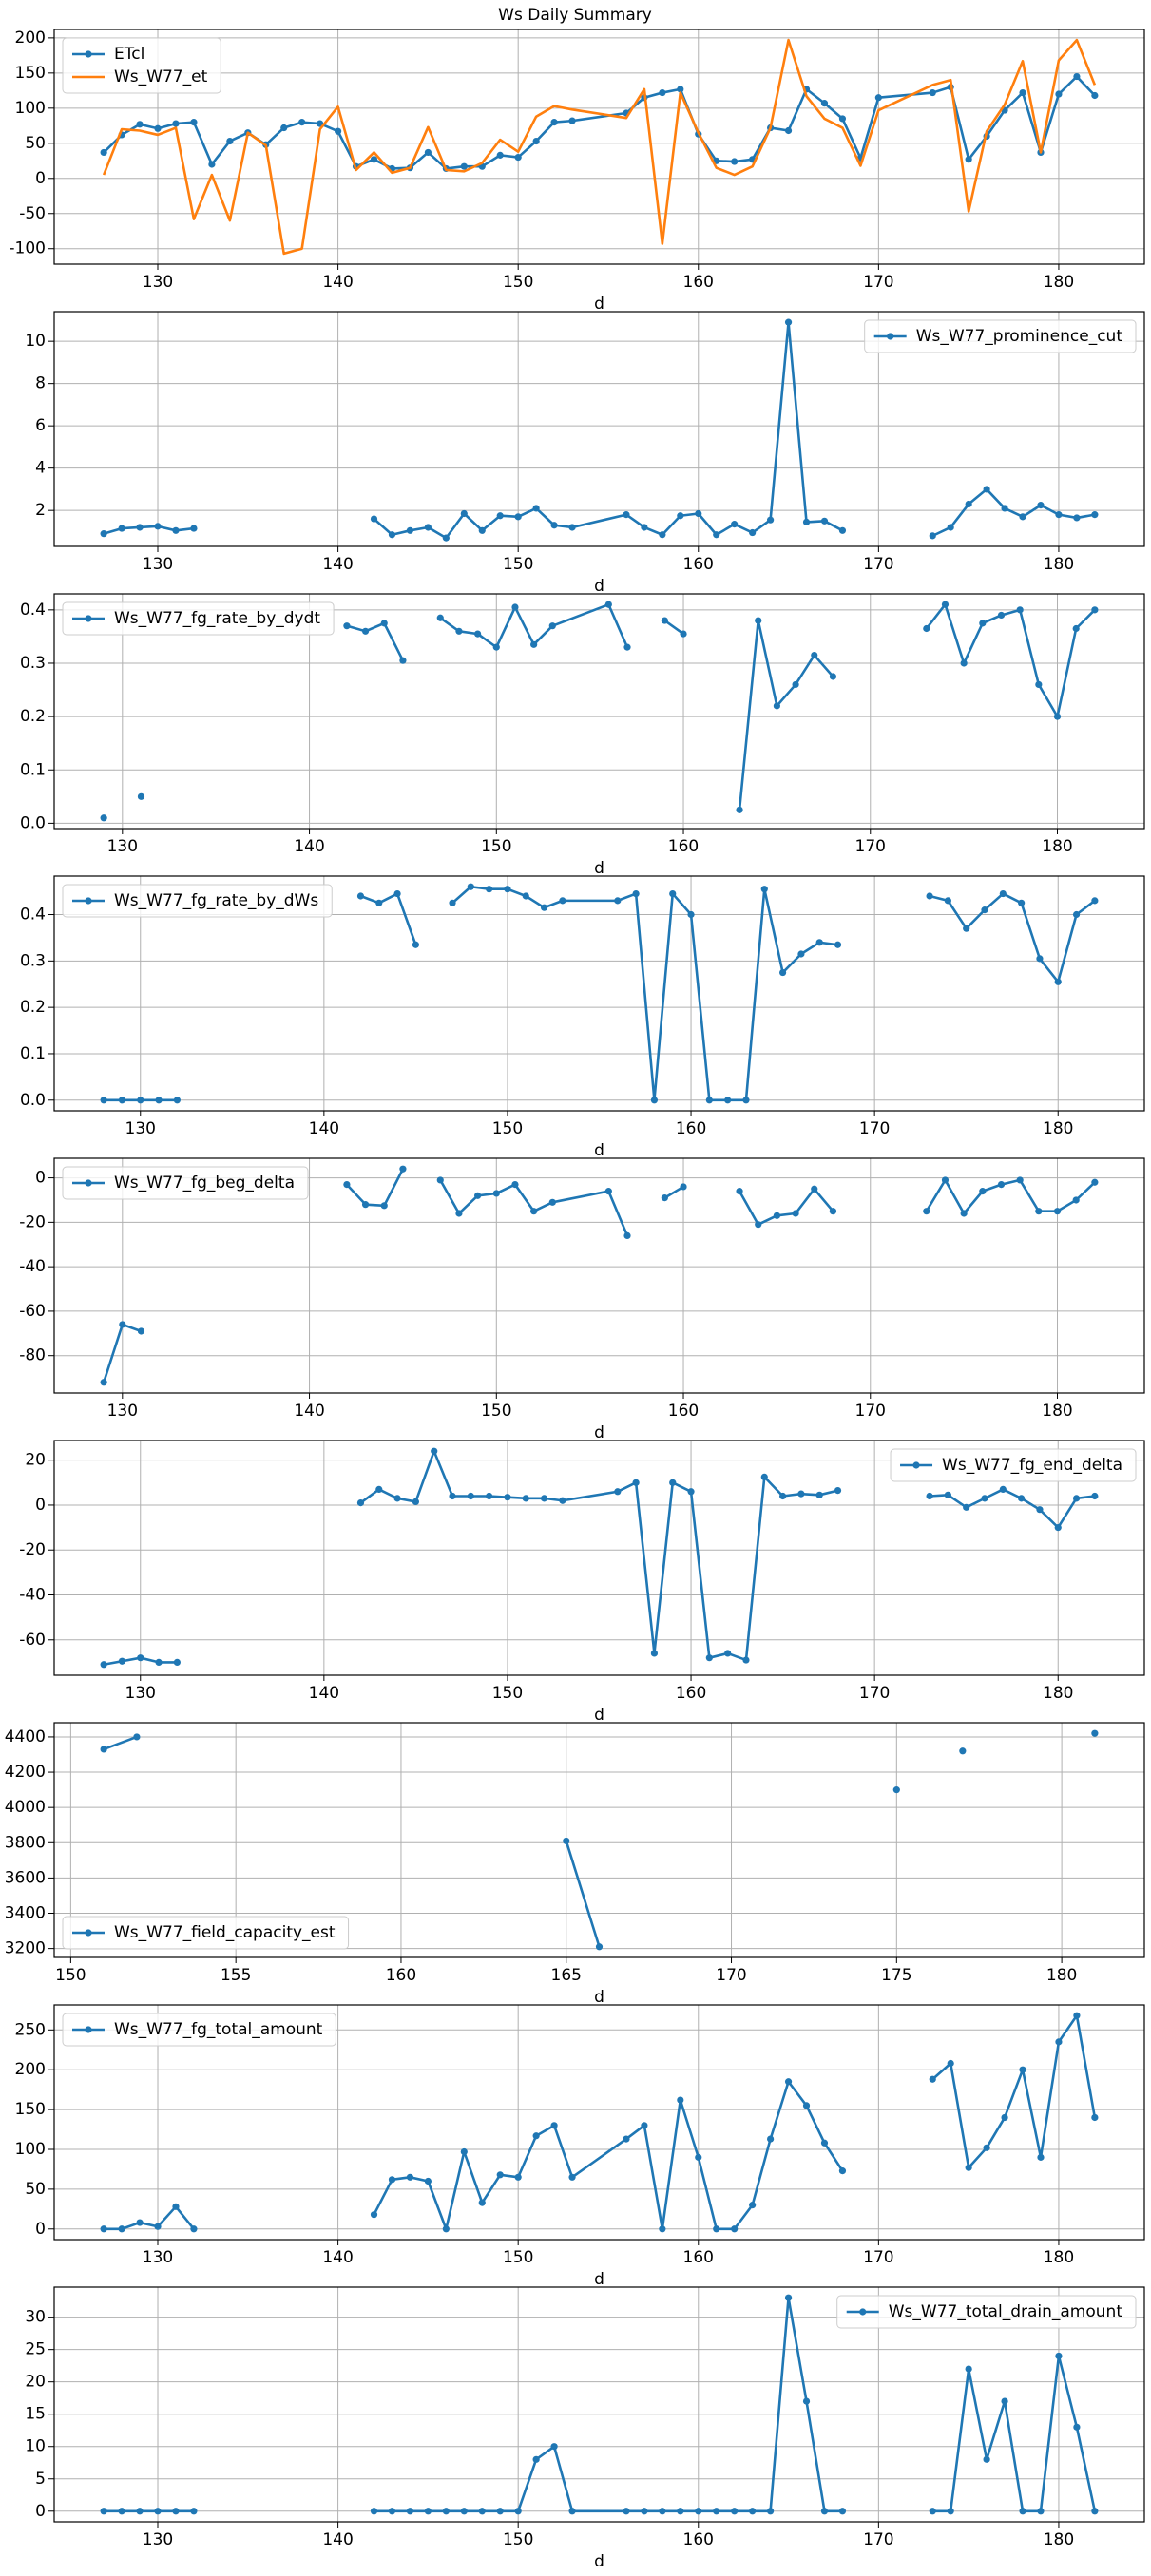  What do you see at coordinates (1020, 336) in the screenshot?
I see `legend-label: Ws_W77_prominence_cut` at bounding box center [1020, 336].